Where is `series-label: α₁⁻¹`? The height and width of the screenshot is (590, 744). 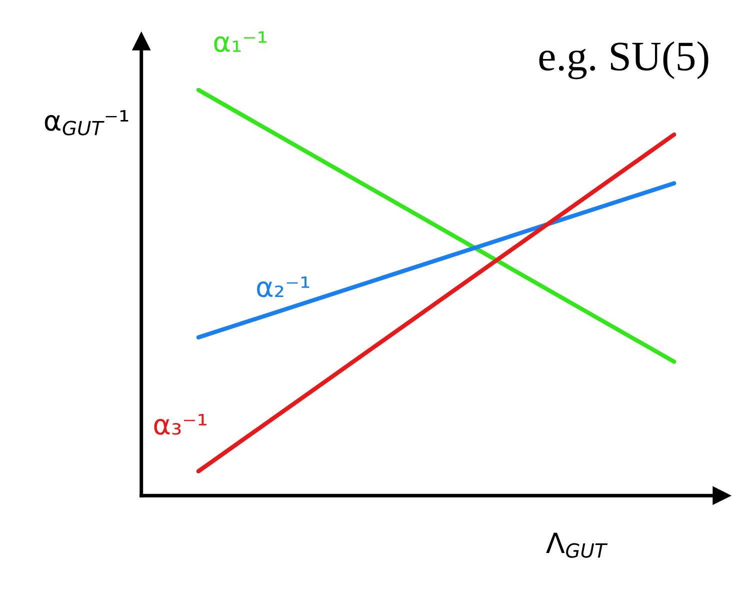 series-label: α₁⁻¹ is located at coordinates (240, 41).